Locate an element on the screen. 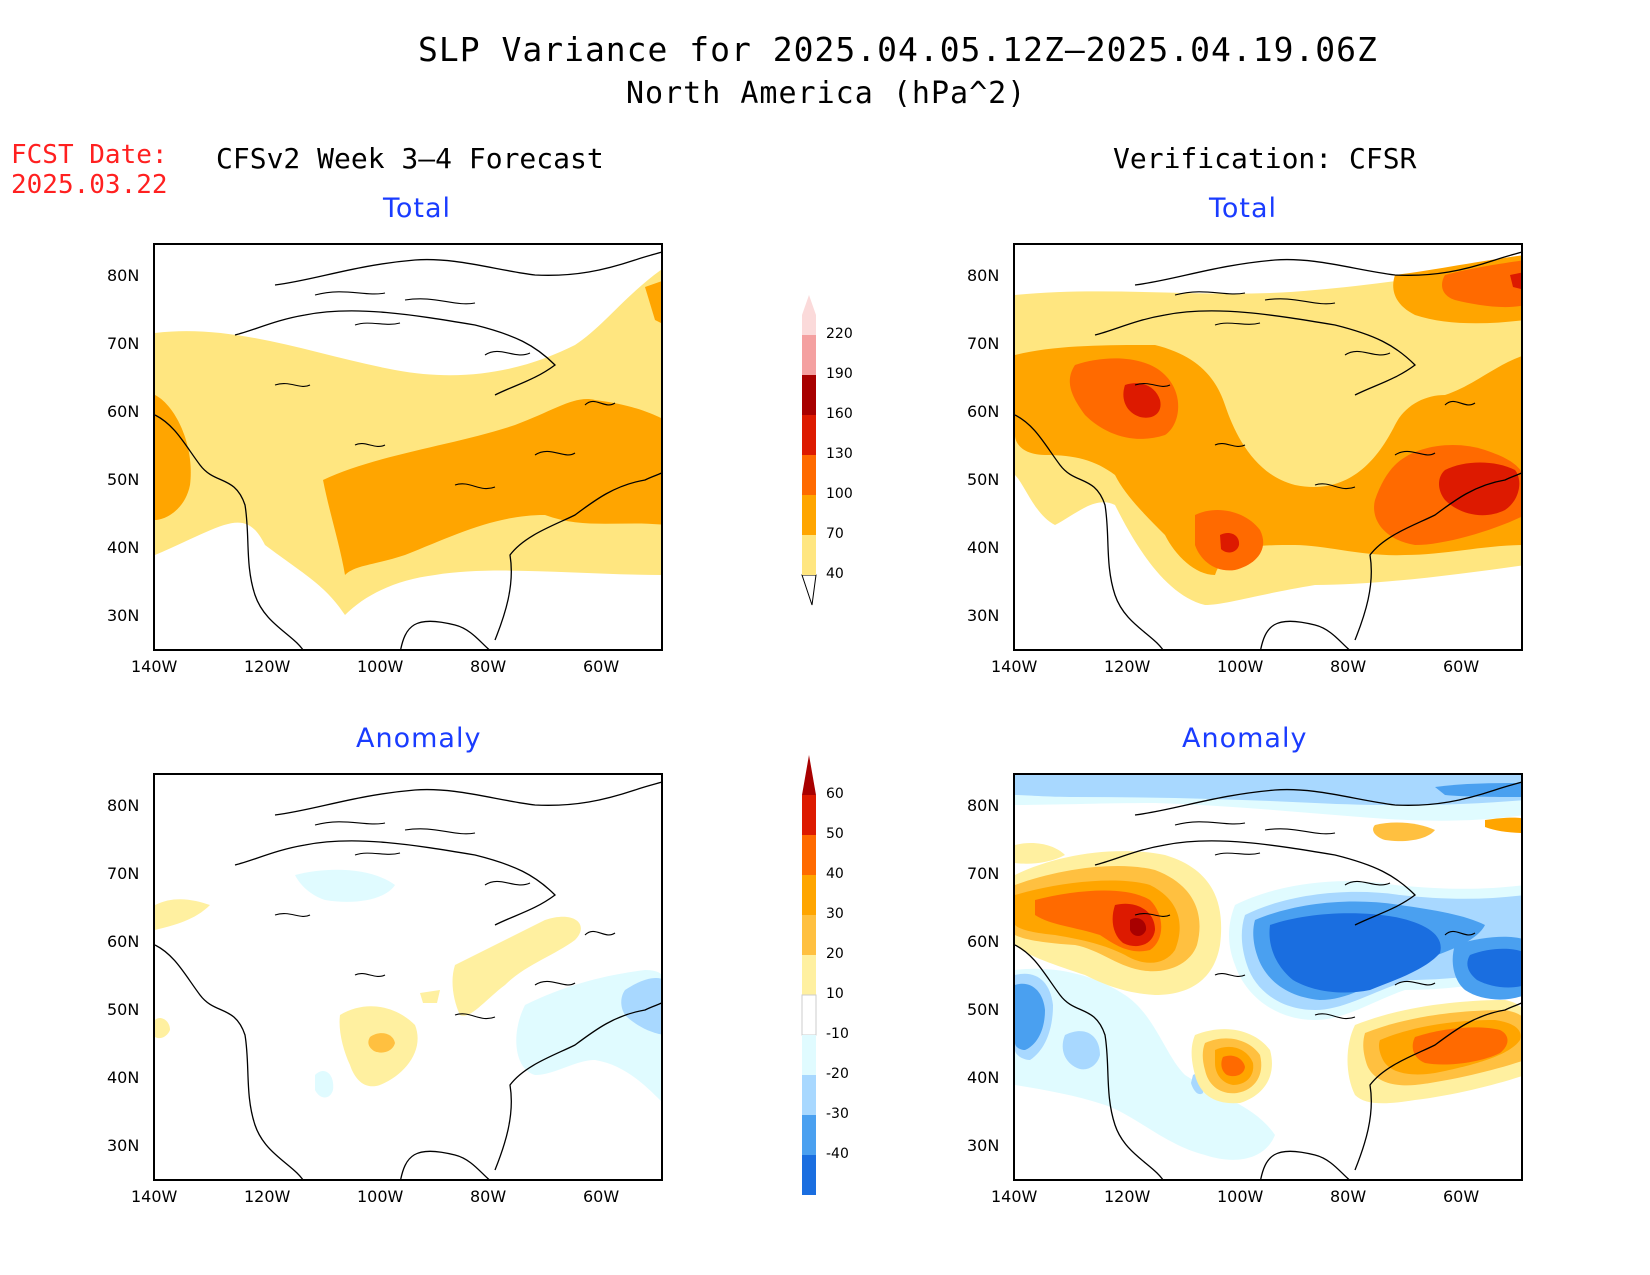 This screenshot has width=1650, height=1275. colorbar-level-label: -30 is located at coordinates (837, 1114).